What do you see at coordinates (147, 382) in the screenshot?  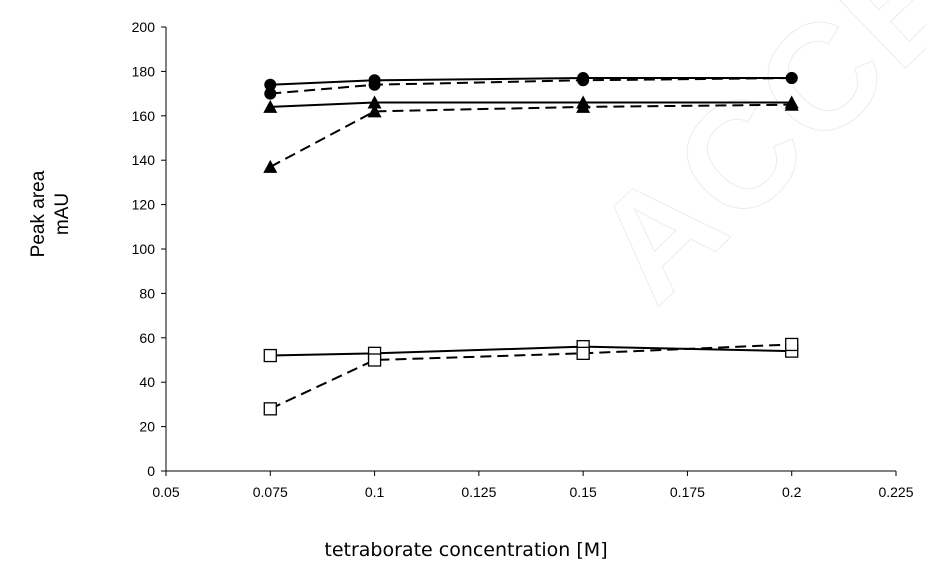 I see `y-tick-label: 40` at bounding box center [147, 382].